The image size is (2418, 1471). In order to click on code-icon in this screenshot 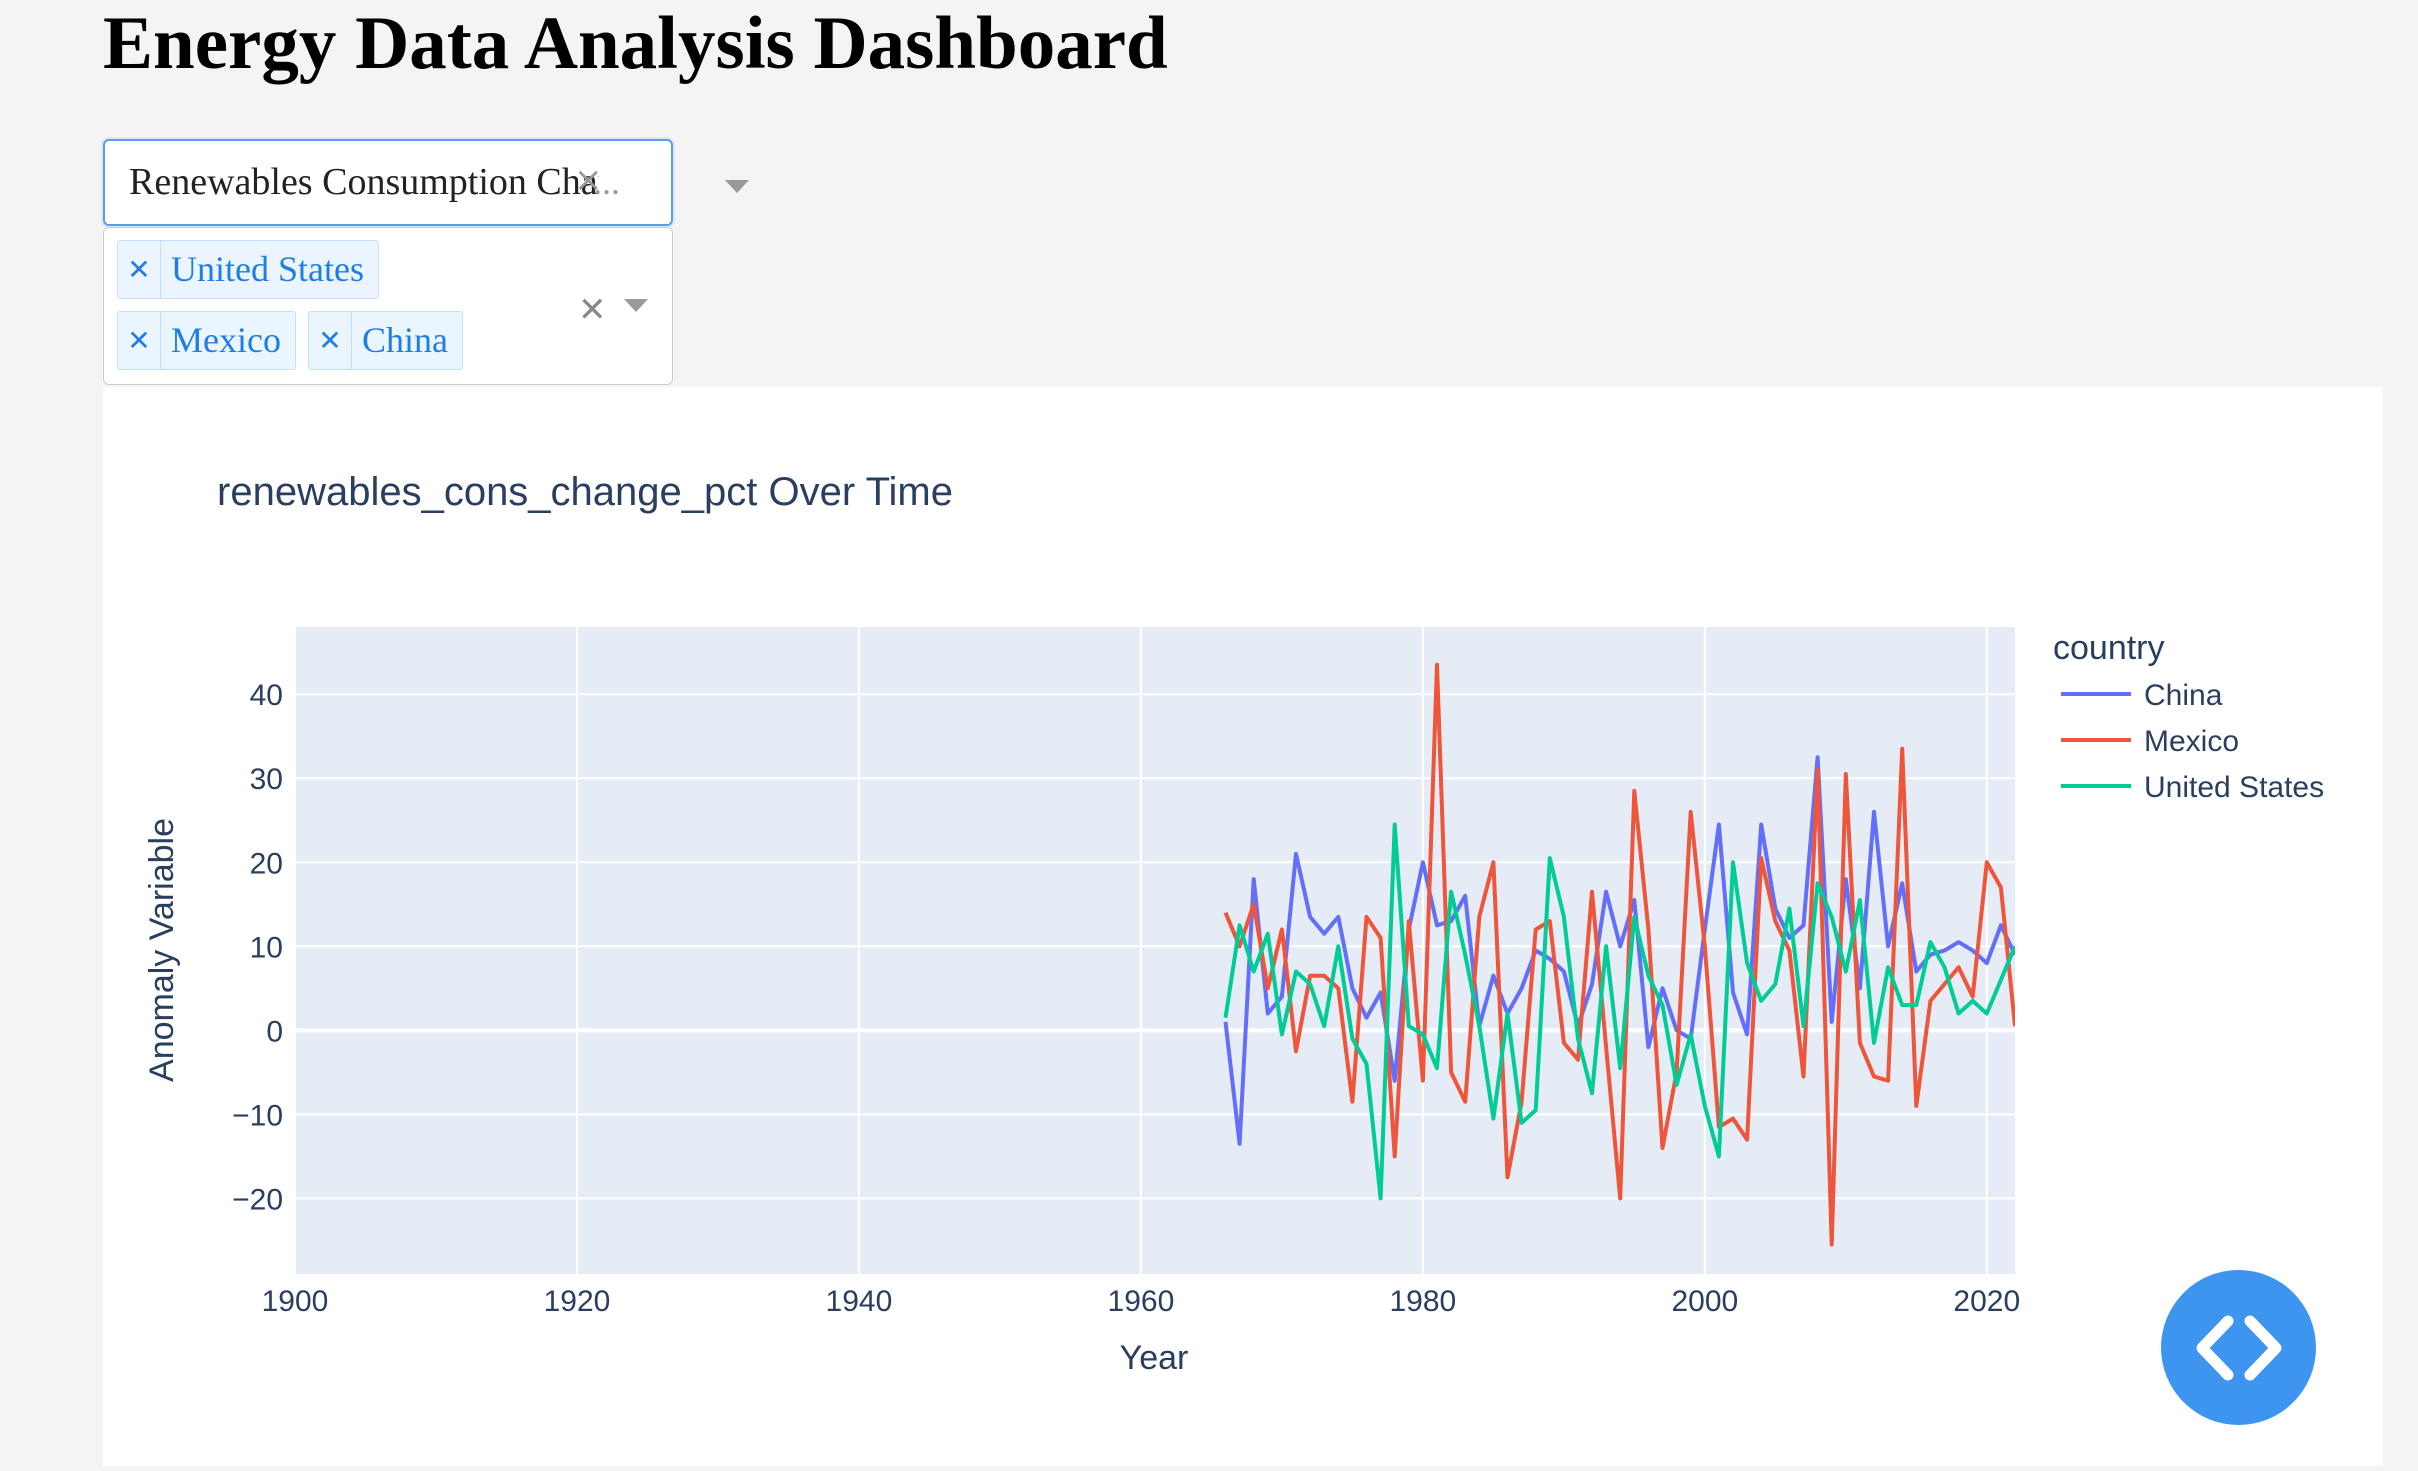, I will do `click(2238, 1347)`.